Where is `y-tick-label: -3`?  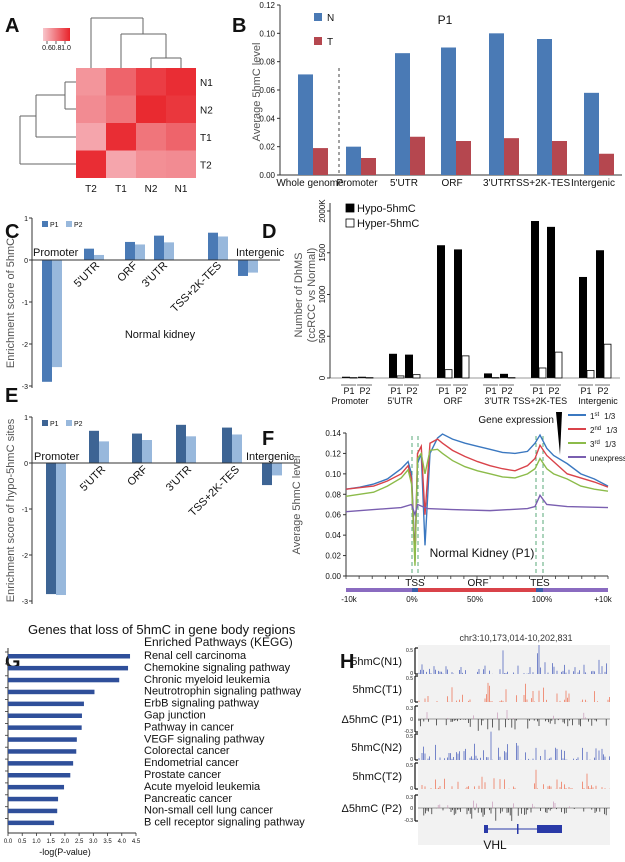 y-tick-label: -3 is located at coordinates (25, 387).